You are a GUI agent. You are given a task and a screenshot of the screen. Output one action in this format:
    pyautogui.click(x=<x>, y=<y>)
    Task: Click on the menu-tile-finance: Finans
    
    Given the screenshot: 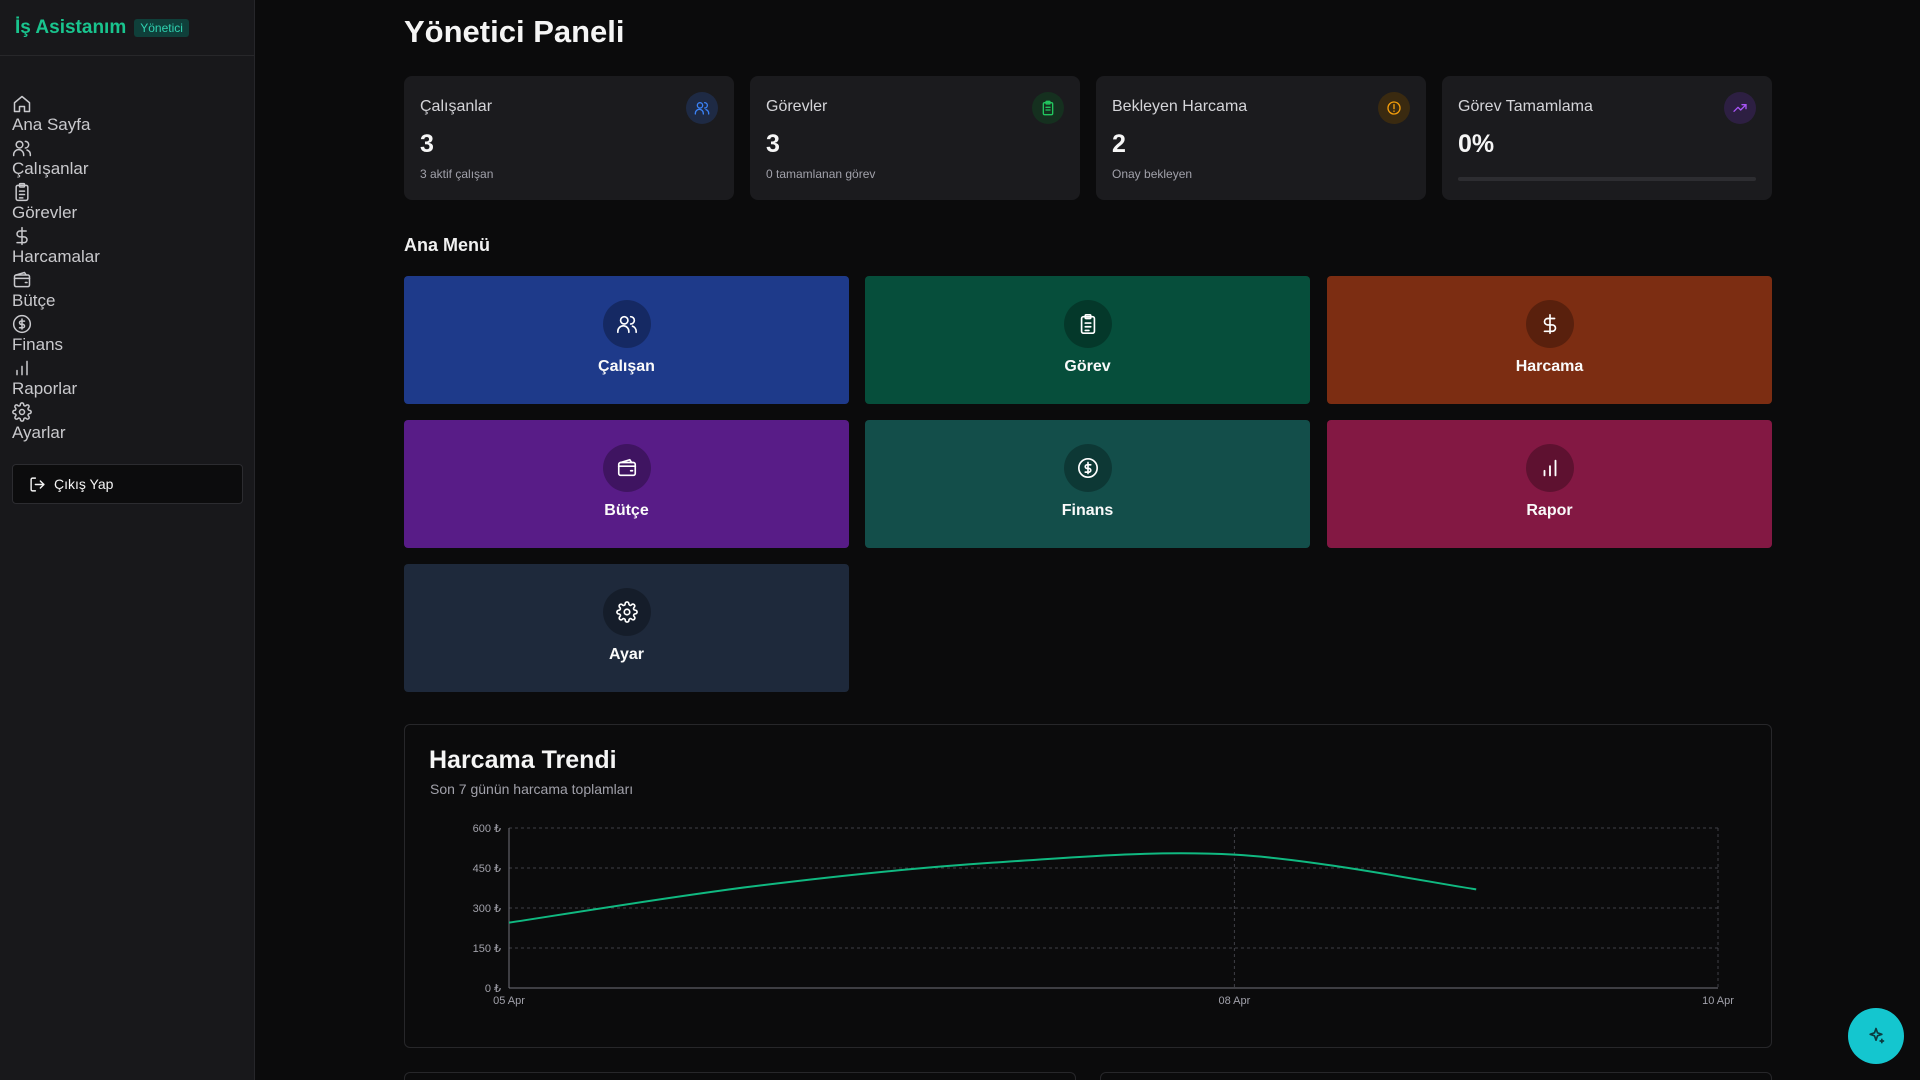 What is the action you would take?
    pyautogui.click(x=1087, y=484)
    